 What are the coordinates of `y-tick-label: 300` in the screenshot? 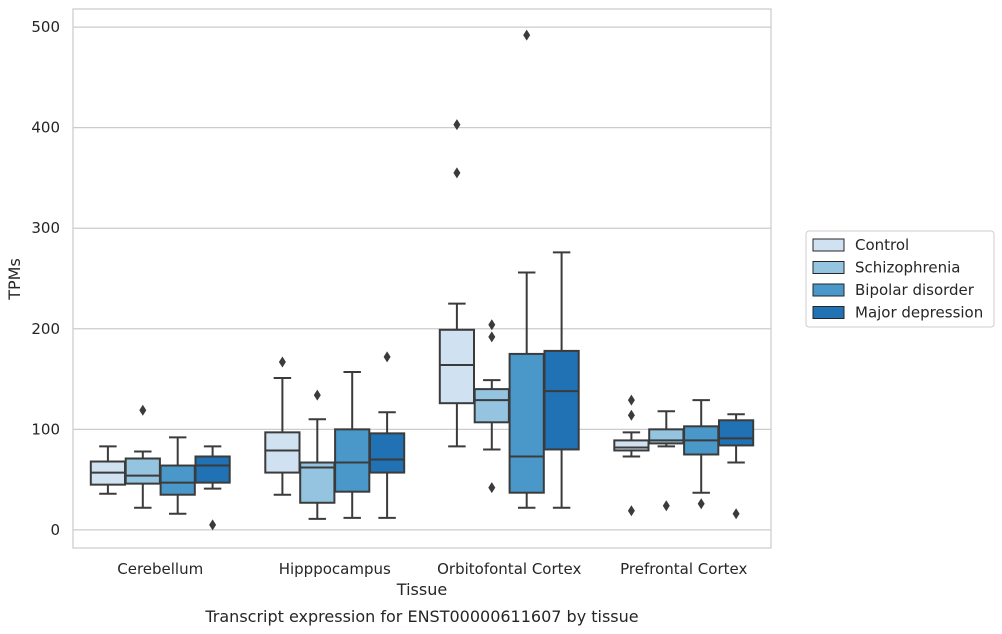 It's located at (45, 228).